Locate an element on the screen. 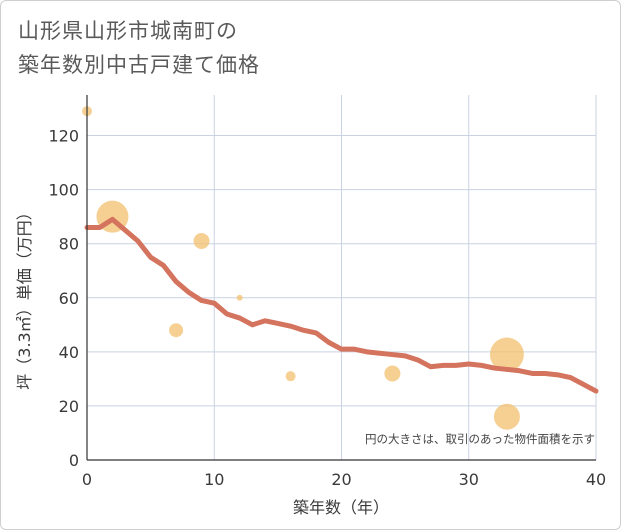 This screenshot has width=621, height=530. y-axis-label: 坪（3.3㎡）単価（万円） is located at coordinates (24, 296).